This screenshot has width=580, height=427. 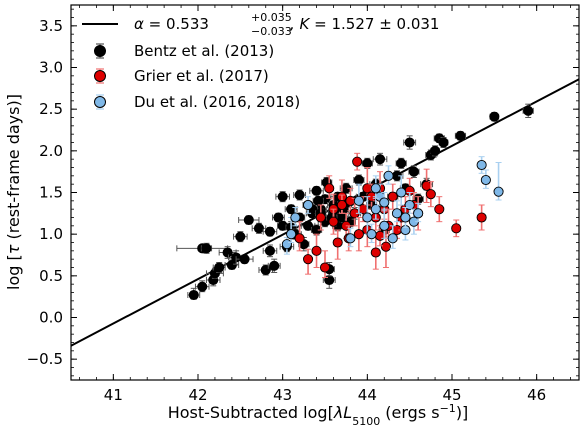 What do you see at coordinates (100, 102) in the screenshot?
I see `legend-du-marker` at bounding box center [100, 102].